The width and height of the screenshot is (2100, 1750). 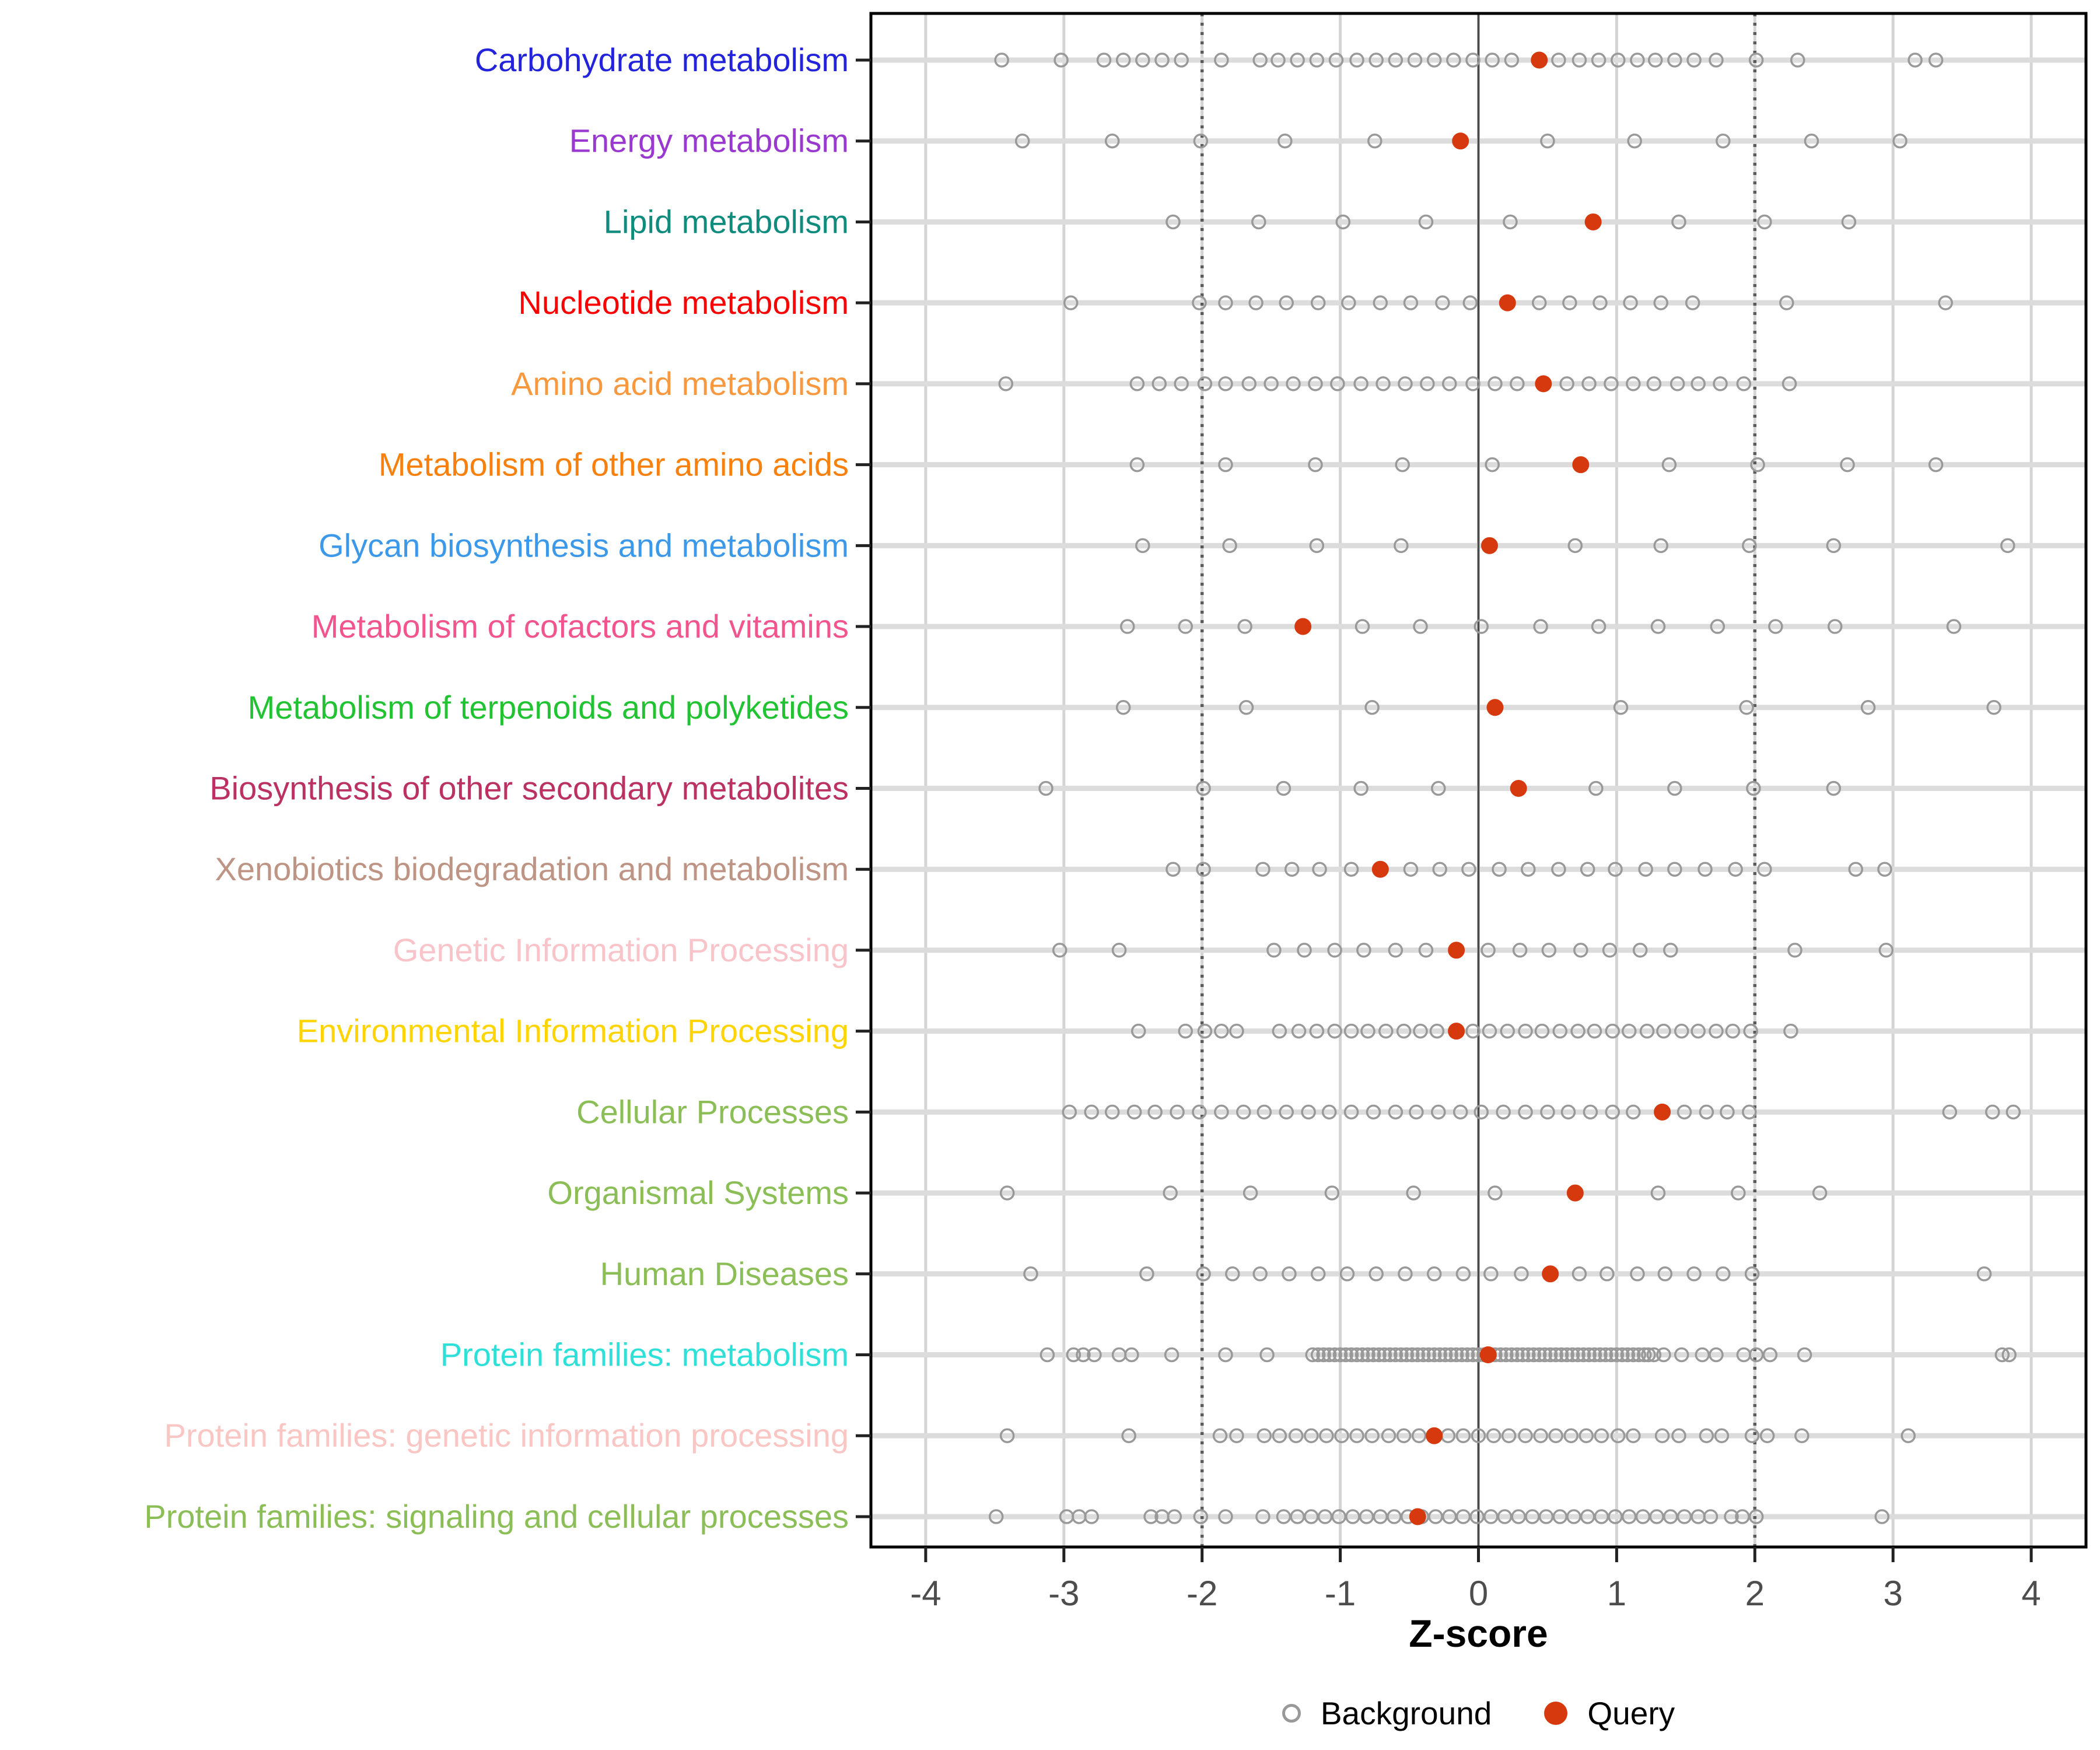 I want to click on category-label: Carbohydrate metabolism, so click(x=662, y=60).